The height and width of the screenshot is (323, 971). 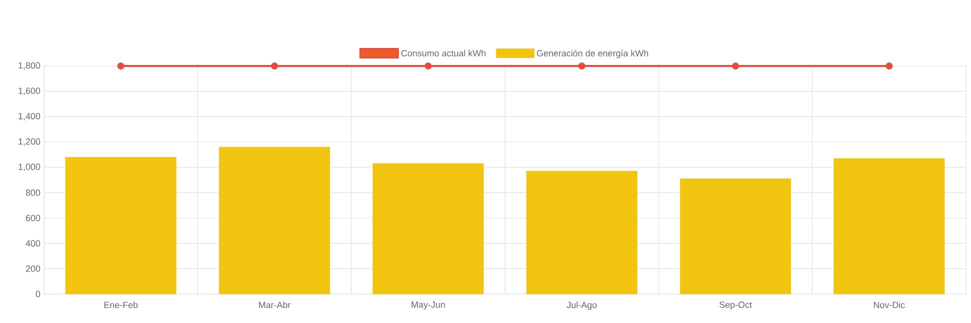 I want to click on y-tick-label: 1,000, so click(x=29, y=168).